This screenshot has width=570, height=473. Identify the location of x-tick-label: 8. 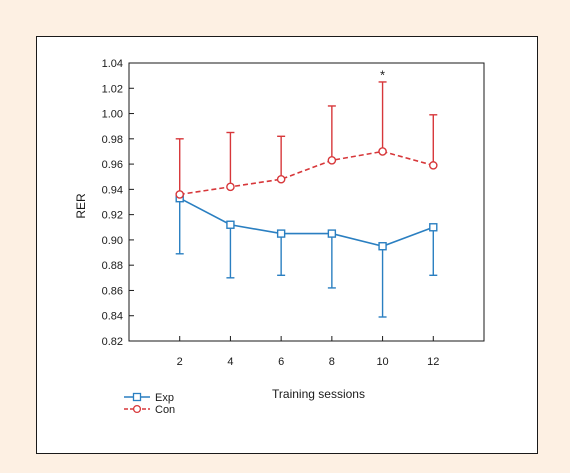
(332, 362).